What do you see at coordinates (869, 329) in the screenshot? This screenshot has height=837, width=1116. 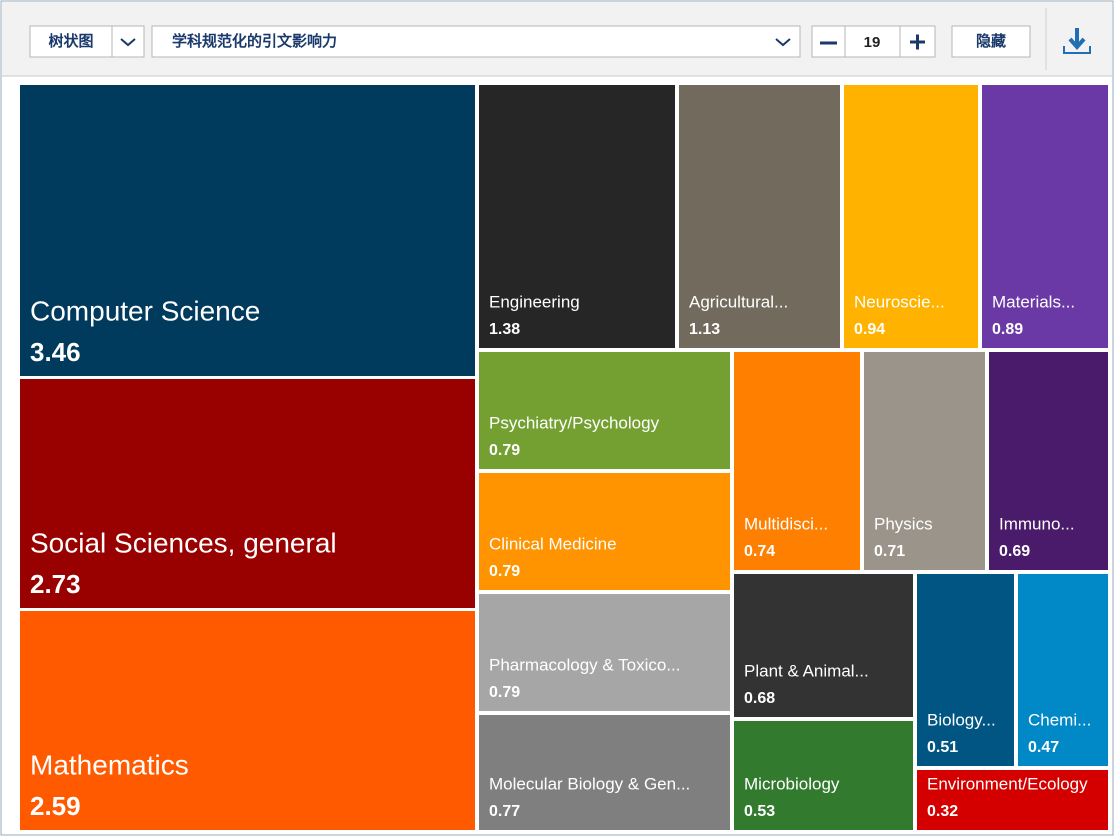 I see `tile-value: 0.94` at bounding box center [869, 329].